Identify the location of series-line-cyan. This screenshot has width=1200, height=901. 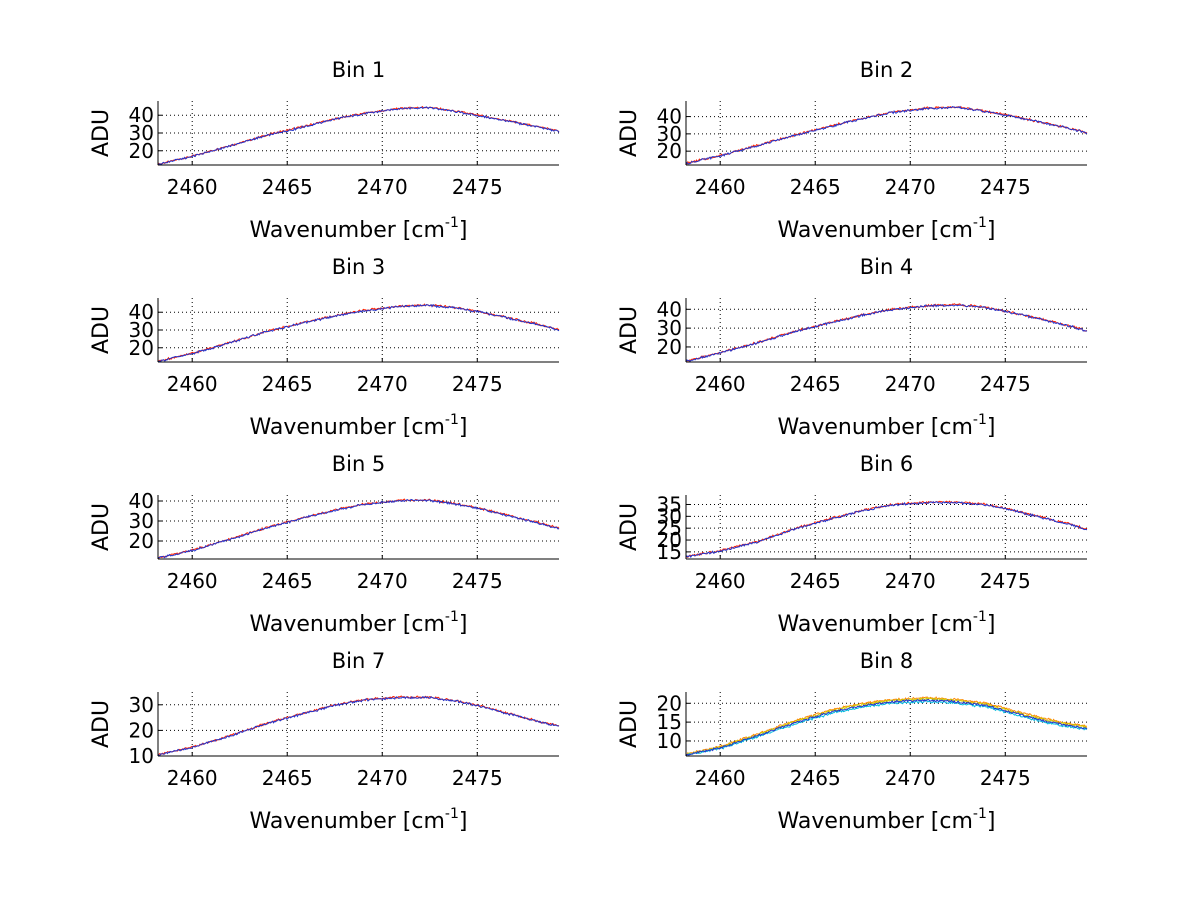
(886, 728).